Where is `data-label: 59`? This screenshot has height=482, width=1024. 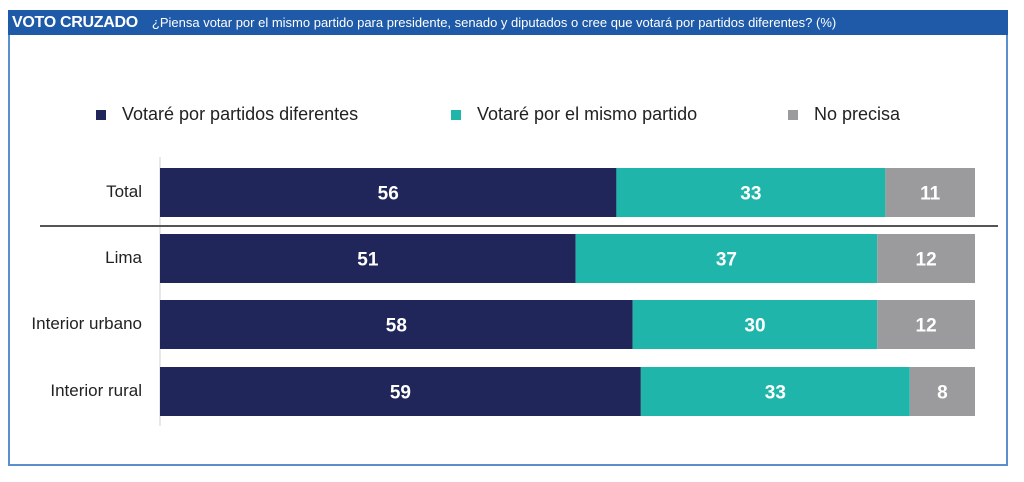 data-label: 59 is located at coordinates (400, 393).